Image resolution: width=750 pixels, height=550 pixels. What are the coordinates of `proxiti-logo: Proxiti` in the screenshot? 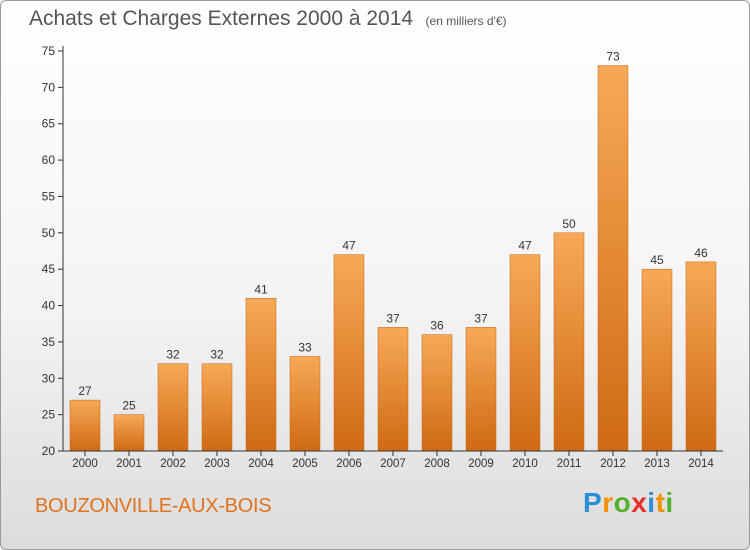 It's located at (628, 503).